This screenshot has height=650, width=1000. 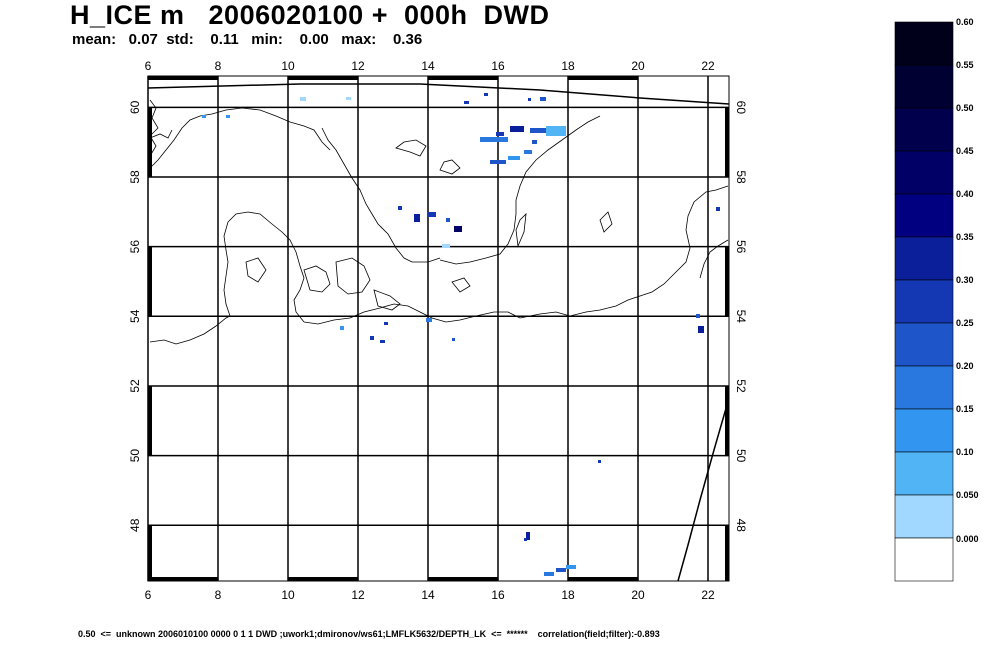 What do you see at coordinates (967, 539) in the screenshot?
I see `colorbar-label: 0.000` at bounding box center [967, 539].